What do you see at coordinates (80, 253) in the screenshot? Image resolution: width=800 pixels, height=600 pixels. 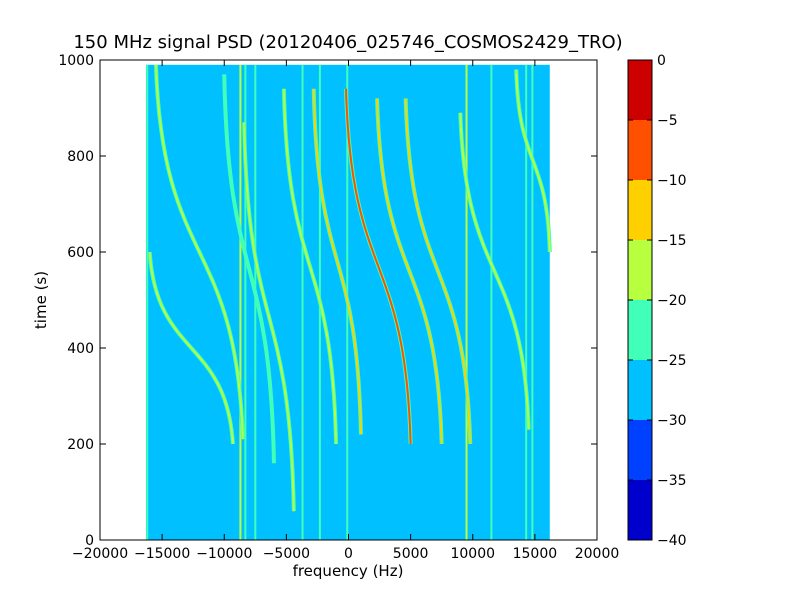 I see `y-tick-label: 600` at bounding box center [80, 253].